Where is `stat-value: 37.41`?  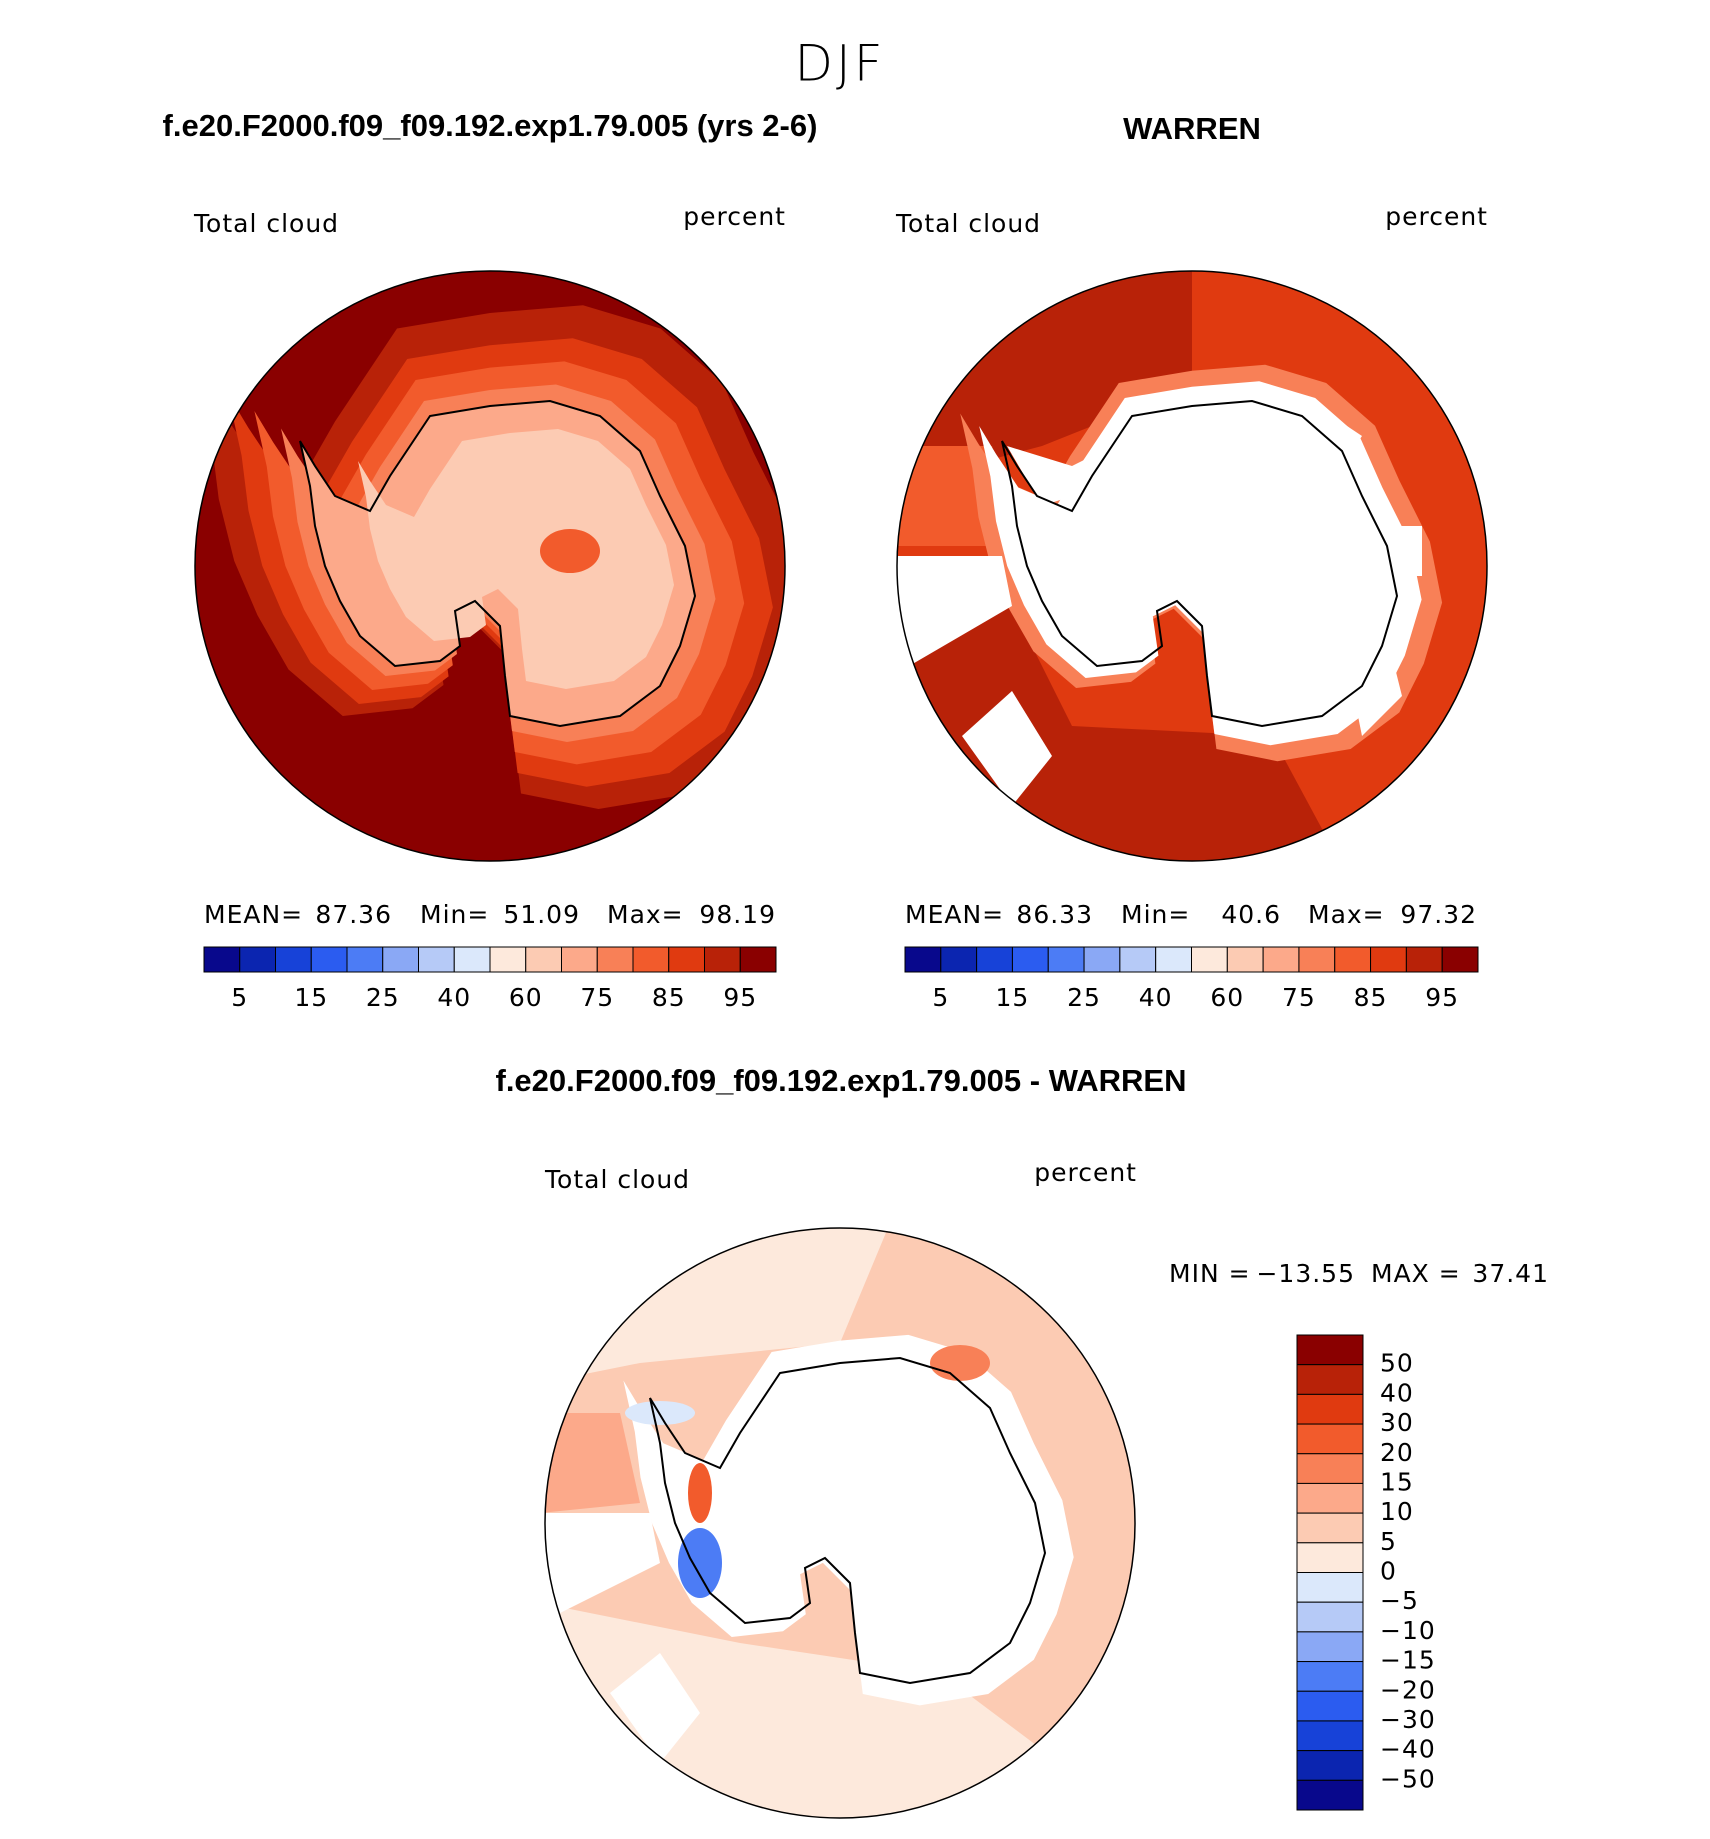 stat-value: 37.41 is located at coordinates (1510, 1273).